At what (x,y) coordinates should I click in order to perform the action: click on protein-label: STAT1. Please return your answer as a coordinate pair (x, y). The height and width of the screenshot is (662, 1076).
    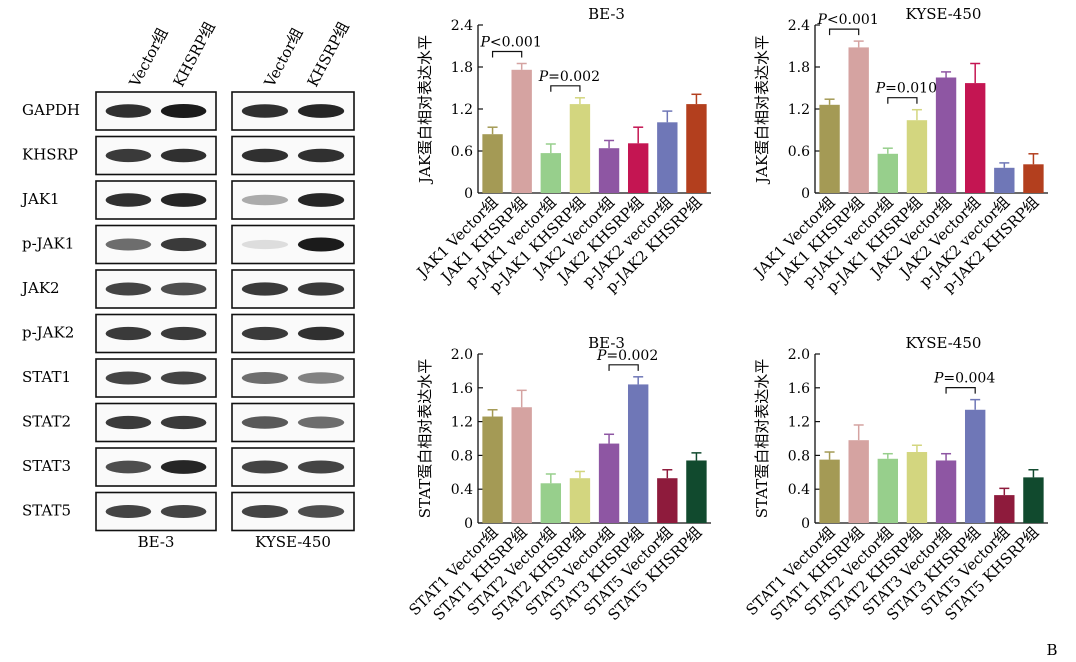
    Looking at the image, I should click on (46, 377).